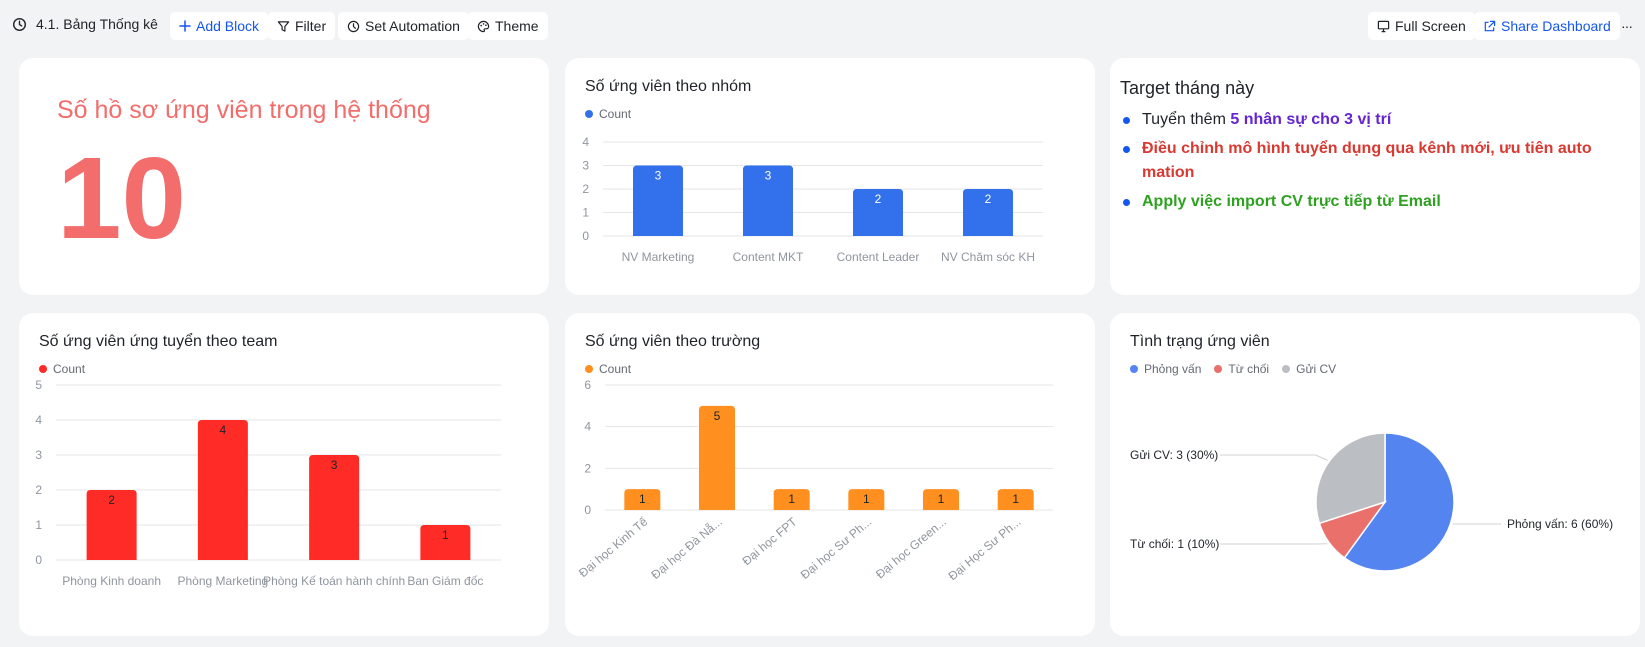 The image size is (1645, 647). I want to click on pie-slice-label: Phỏng vấn: 6 (60%), so click(1560, 524).